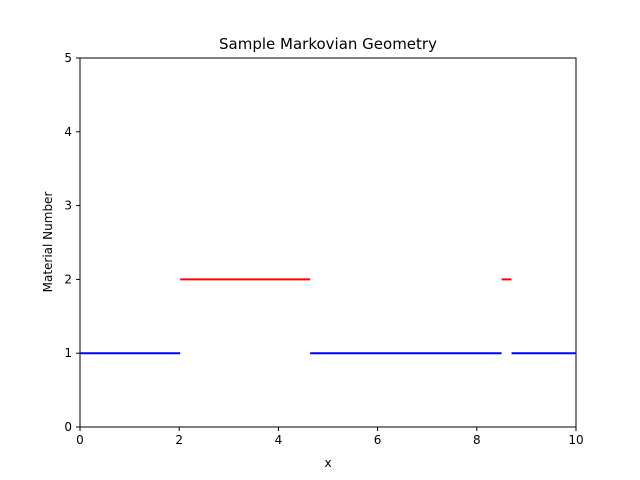 The image size is (640, 480). Describe the element at coordinates (48, 242) in the screenshot. I see `y-axis-label: Material Number` at that location.